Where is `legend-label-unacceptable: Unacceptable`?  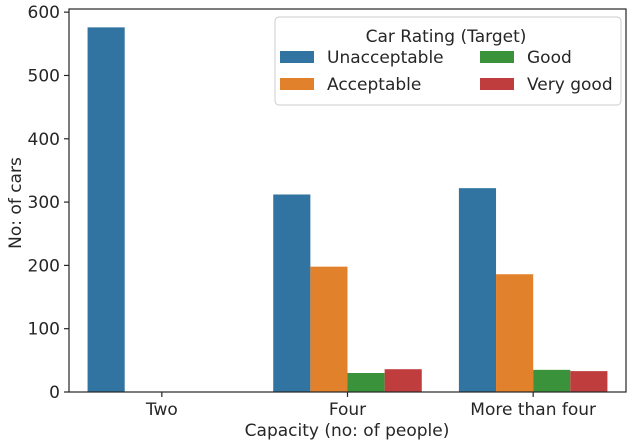 legend-label-unacceptable: Unacceptable is located at coordinates (385, 58).